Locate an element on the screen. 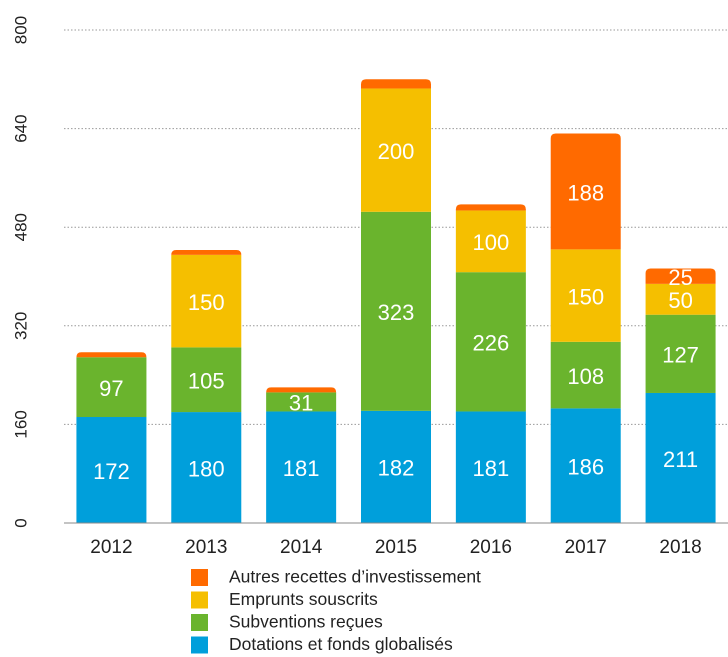 This screenshot has height=657, width=728. value-label: 211 is located at coordinates (680, 459).